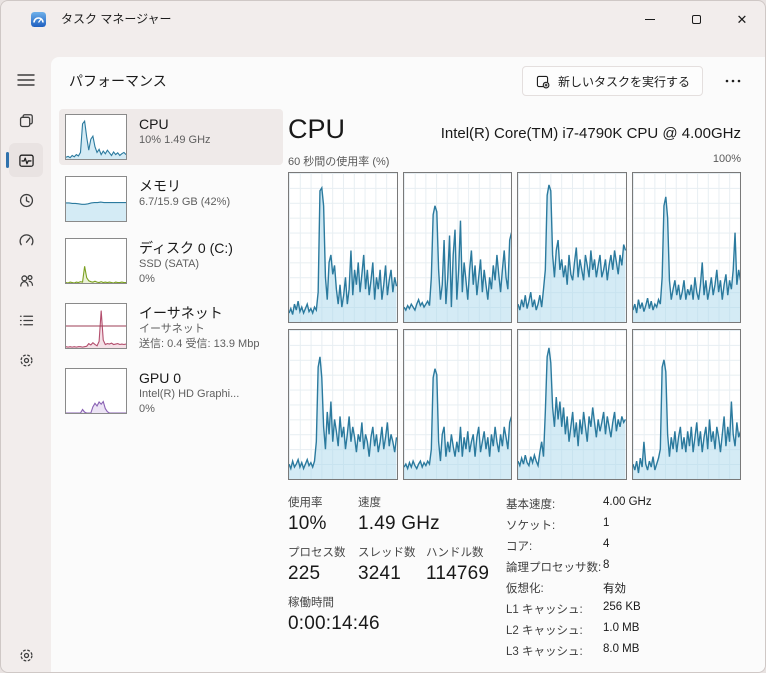 Image resolution: width=766 pixels, height=673 pixels. I want to click on kv-label: L2 キャッシュ:, so click(544, 631).